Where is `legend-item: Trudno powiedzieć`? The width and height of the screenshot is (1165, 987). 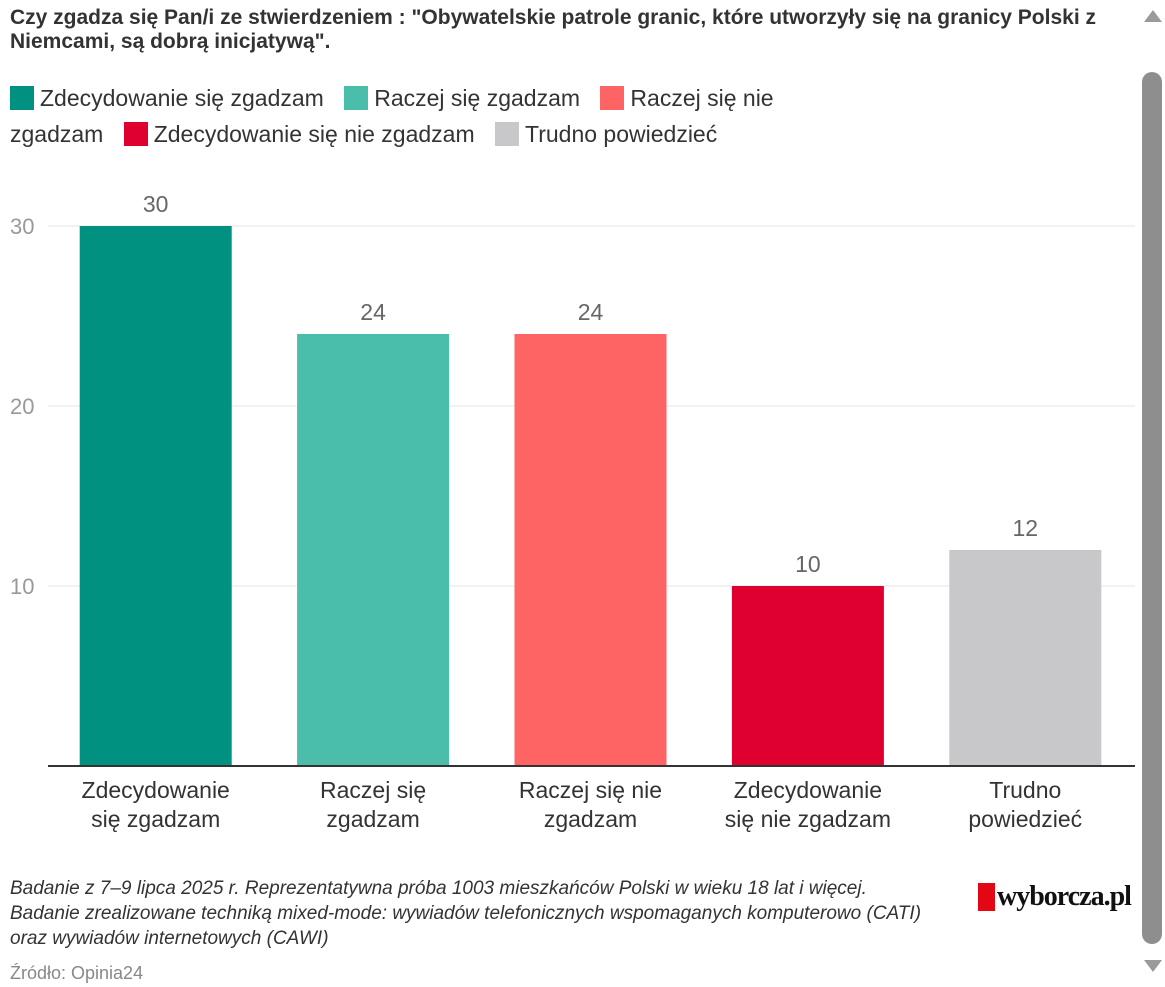 legend-item: Trudno powiedzieć is located at coordinates (606, 134).